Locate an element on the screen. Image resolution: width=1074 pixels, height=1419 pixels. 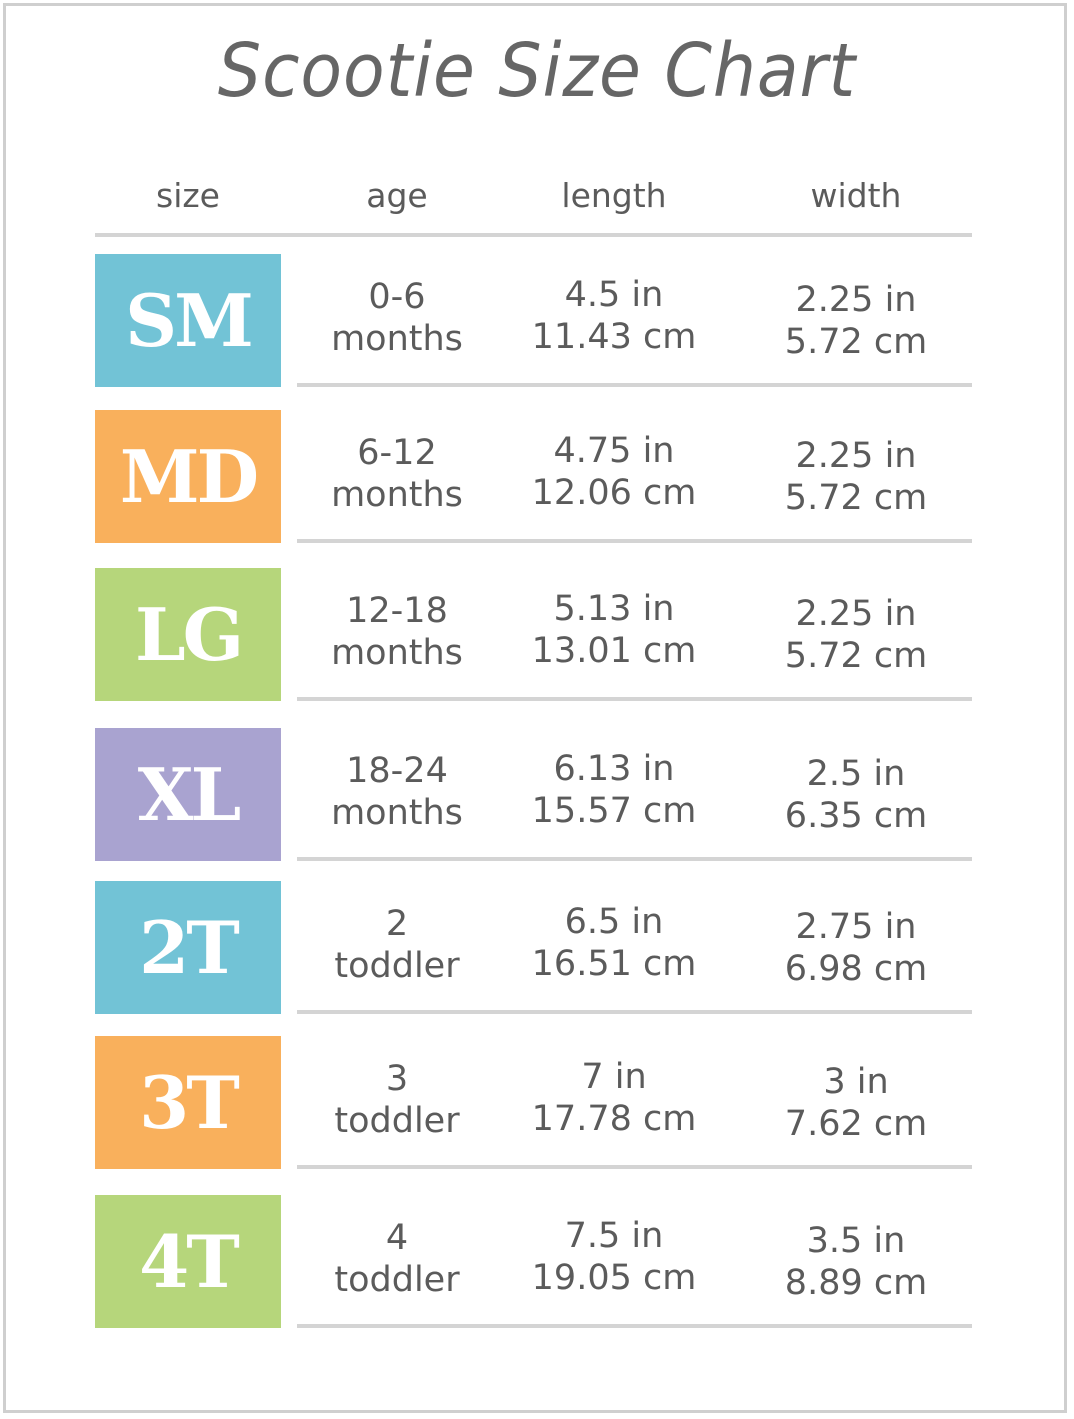
age-value: 4 is located at coordinates (397, 1238).